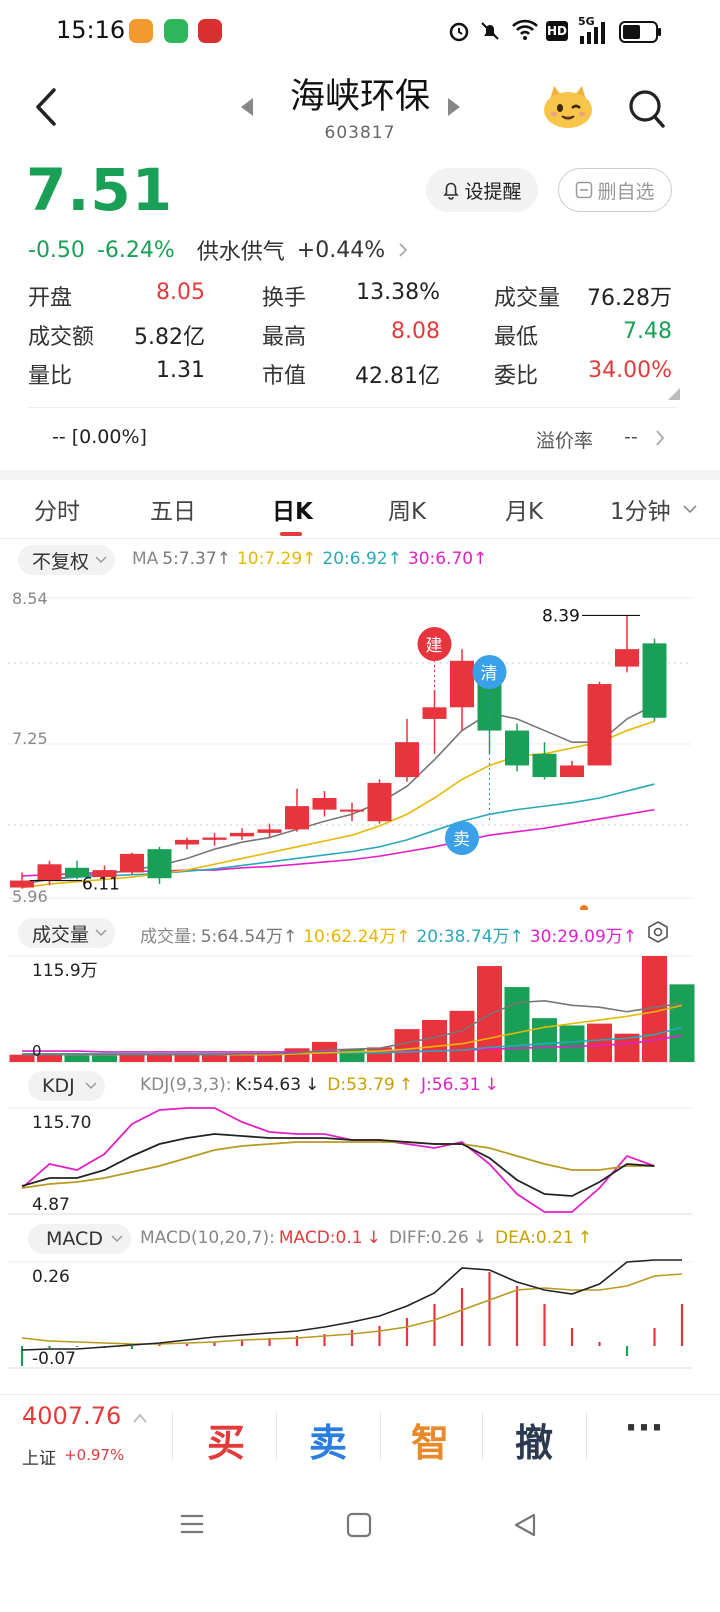  What do you see at coordinates (360, 32) in the screenshot?
I see `status-bar: 15:16 HD 5G` at bounding box center [360, 32].